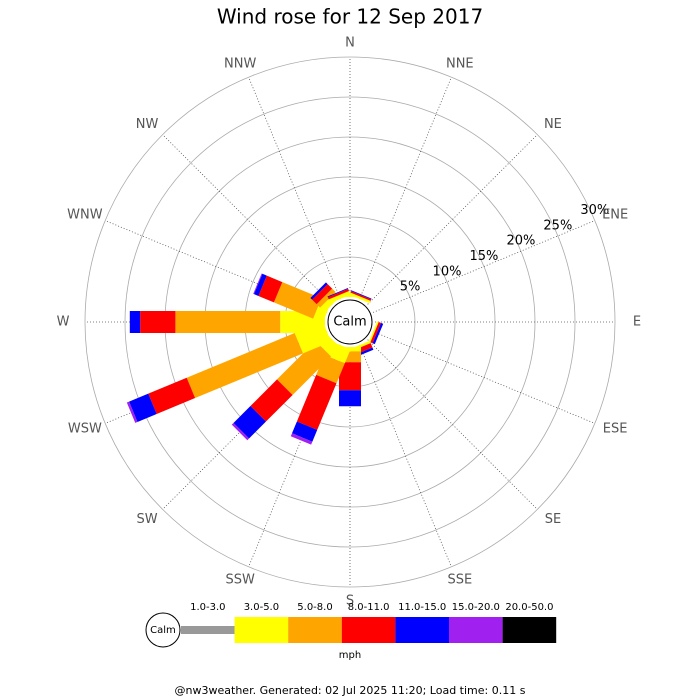  I want to click on r-tick-label: 20%, so click(520, 241).